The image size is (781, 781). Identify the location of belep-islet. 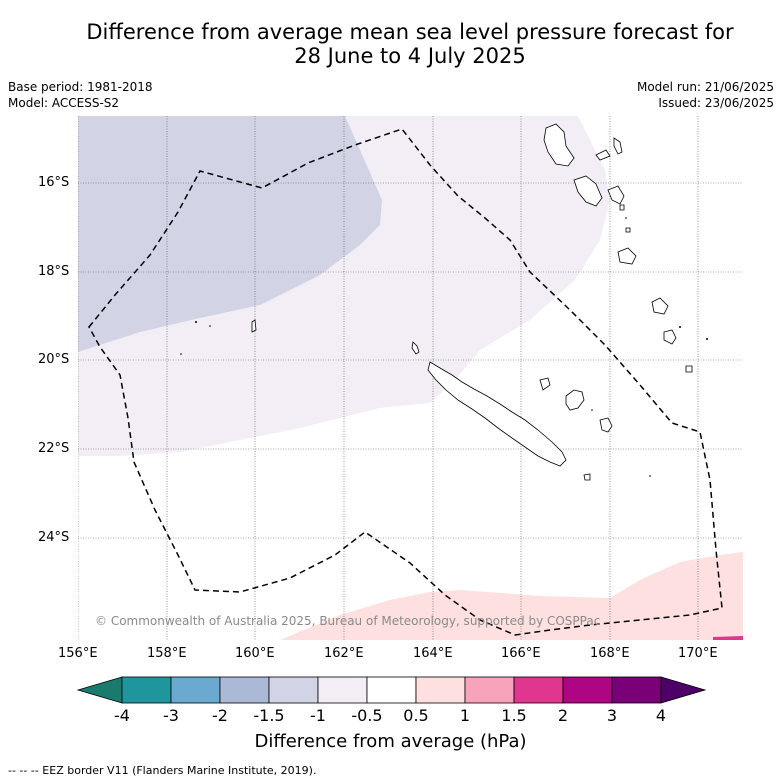
(415, 348).